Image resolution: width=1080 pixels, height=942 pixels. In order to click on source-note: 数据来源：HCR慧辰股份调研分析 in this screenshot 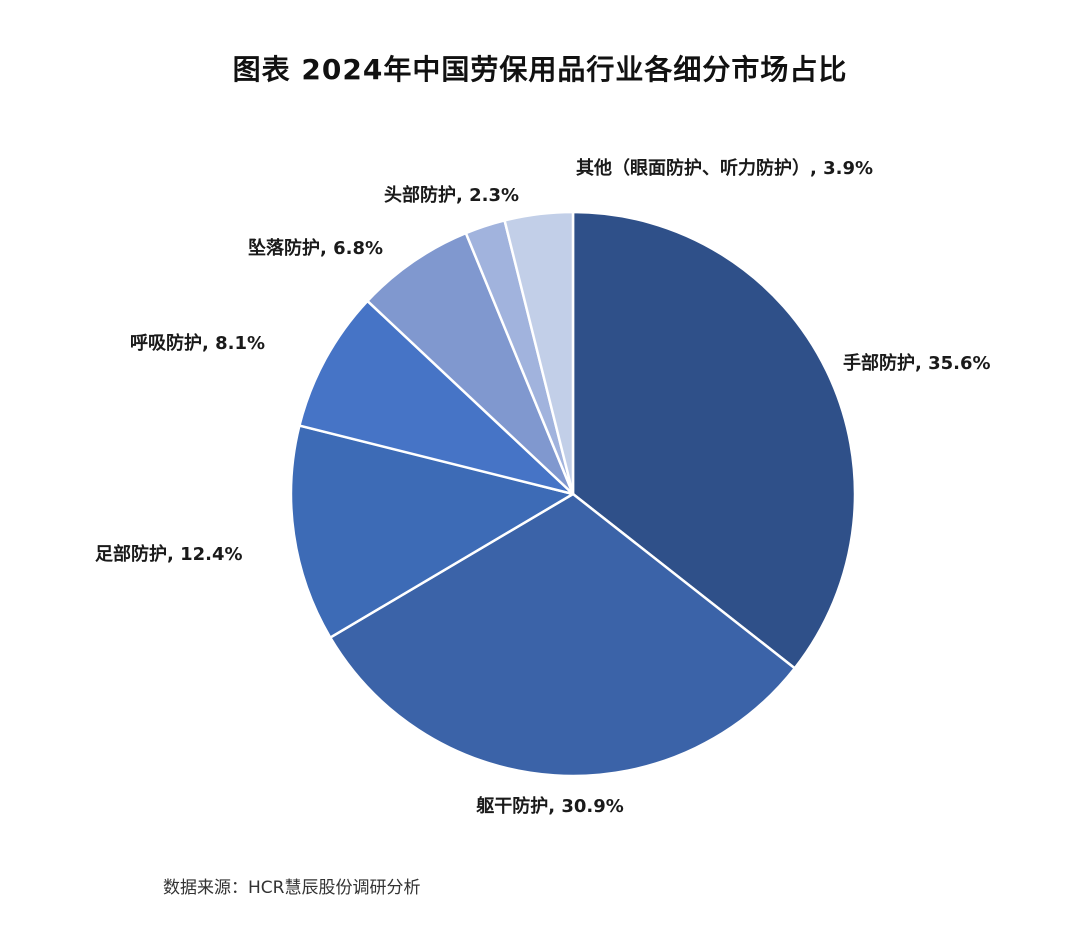, I will do `click(292, 888)`.